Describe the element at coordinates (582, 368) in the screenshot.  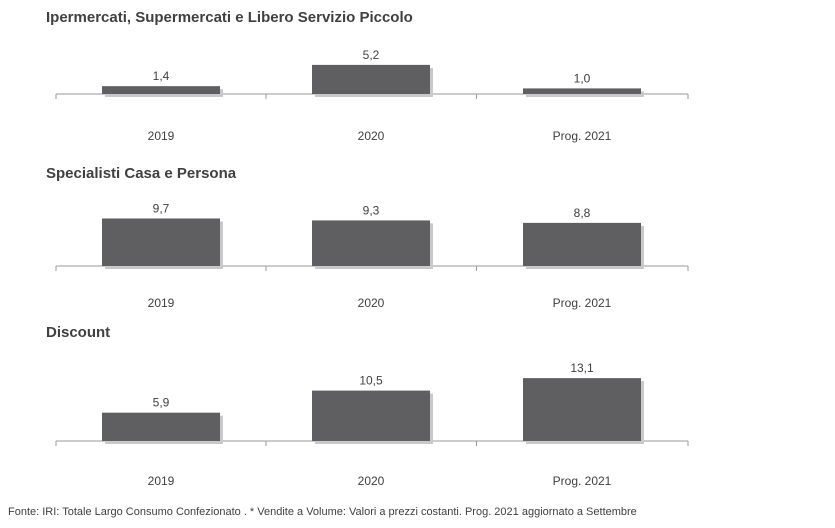
I see `data-label: 13,1` at that location.